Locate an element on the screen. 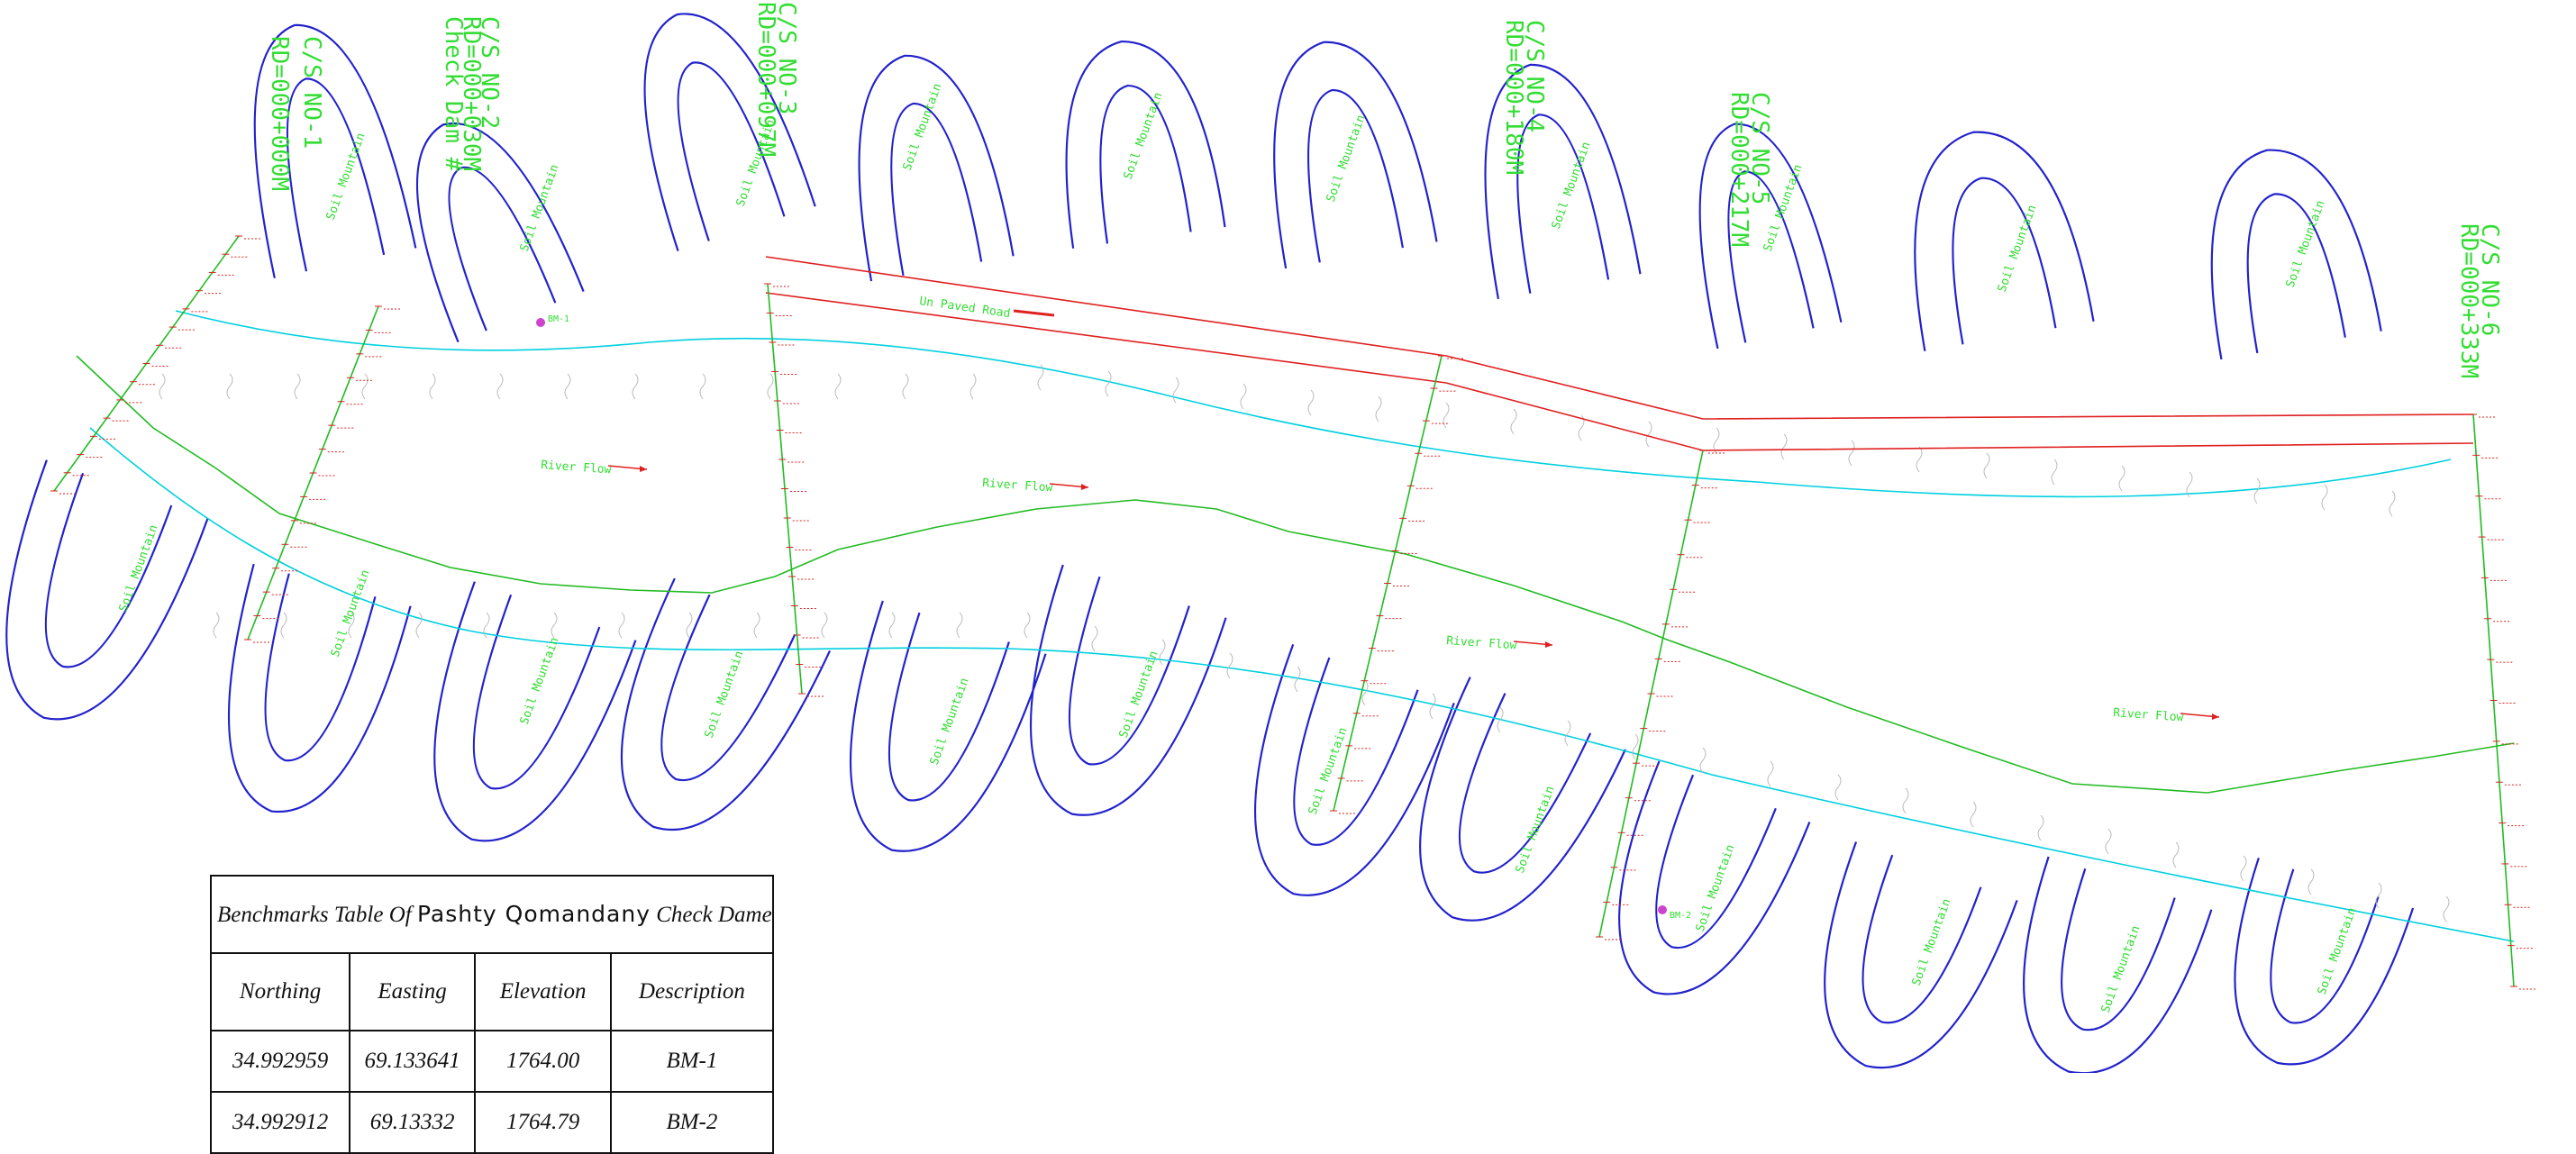 This screenshot has height=1154, width=2576. river-flow-label: River Flow is located at coordinates (2148, 715).